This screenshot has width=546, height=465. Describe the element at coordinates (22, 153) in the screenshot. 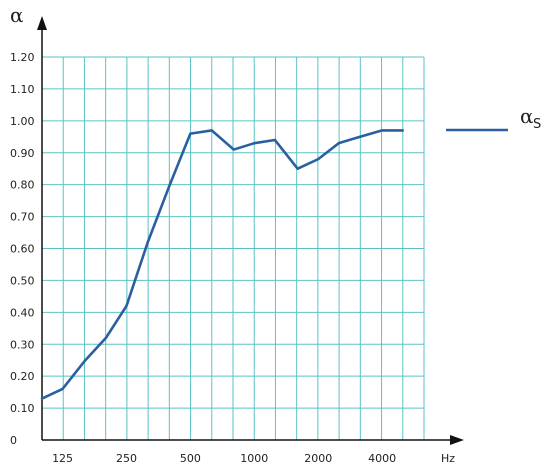

I see `y-tick-label: 0.90` at that location.